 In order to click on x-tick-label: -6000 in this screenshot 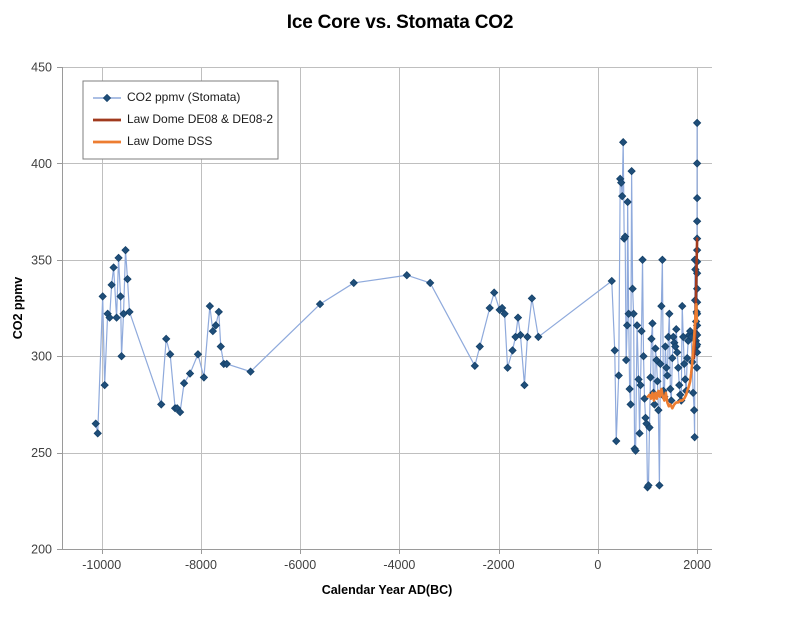, I will do `click(300, 565)`.